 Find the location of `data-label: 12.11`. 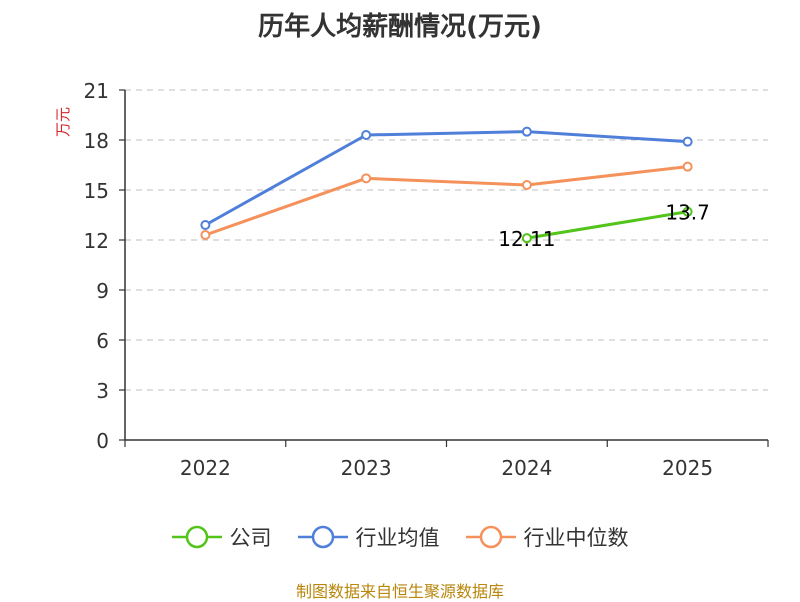

data-label: 12.11 is located at coordinates (526, 239).